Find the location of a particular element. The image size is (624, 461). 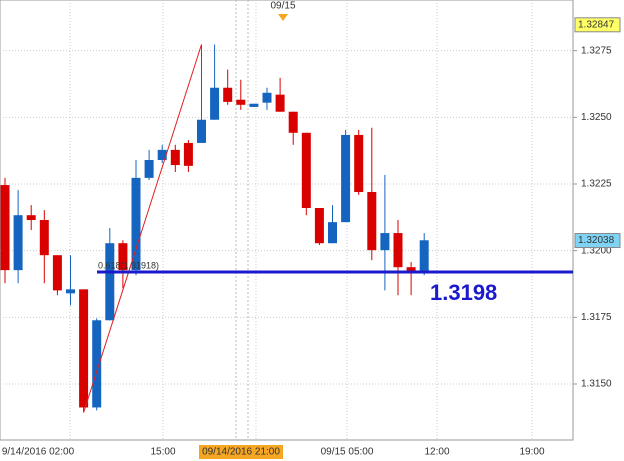

x-tick-label: 9/14/2016 02:00 is located at coordinates (38, 452).